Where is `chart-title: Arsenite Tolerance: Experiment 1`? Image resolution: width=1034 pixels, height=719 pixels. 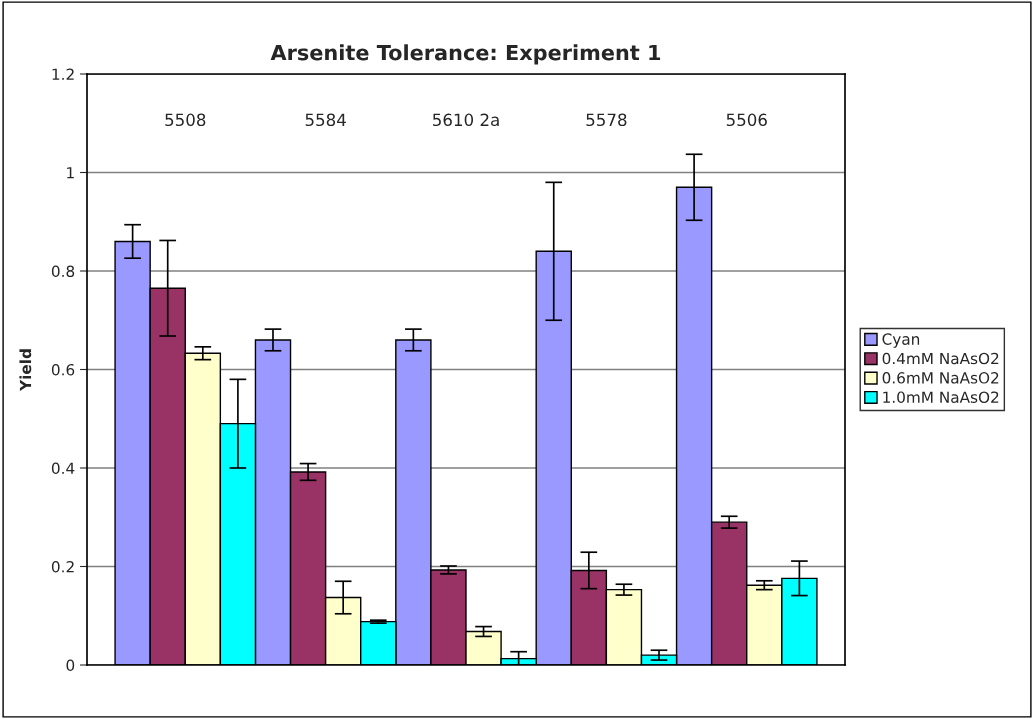 chart-title: Arsenite Tolerance: Experiment 1 is located at coordinates (465, 54).